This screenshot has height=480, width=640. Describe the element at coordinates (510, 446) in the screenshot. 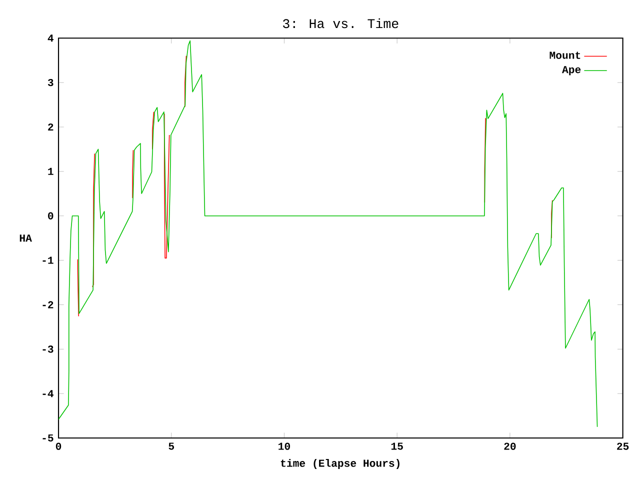

I see `x-tick-label: 20` at that location.